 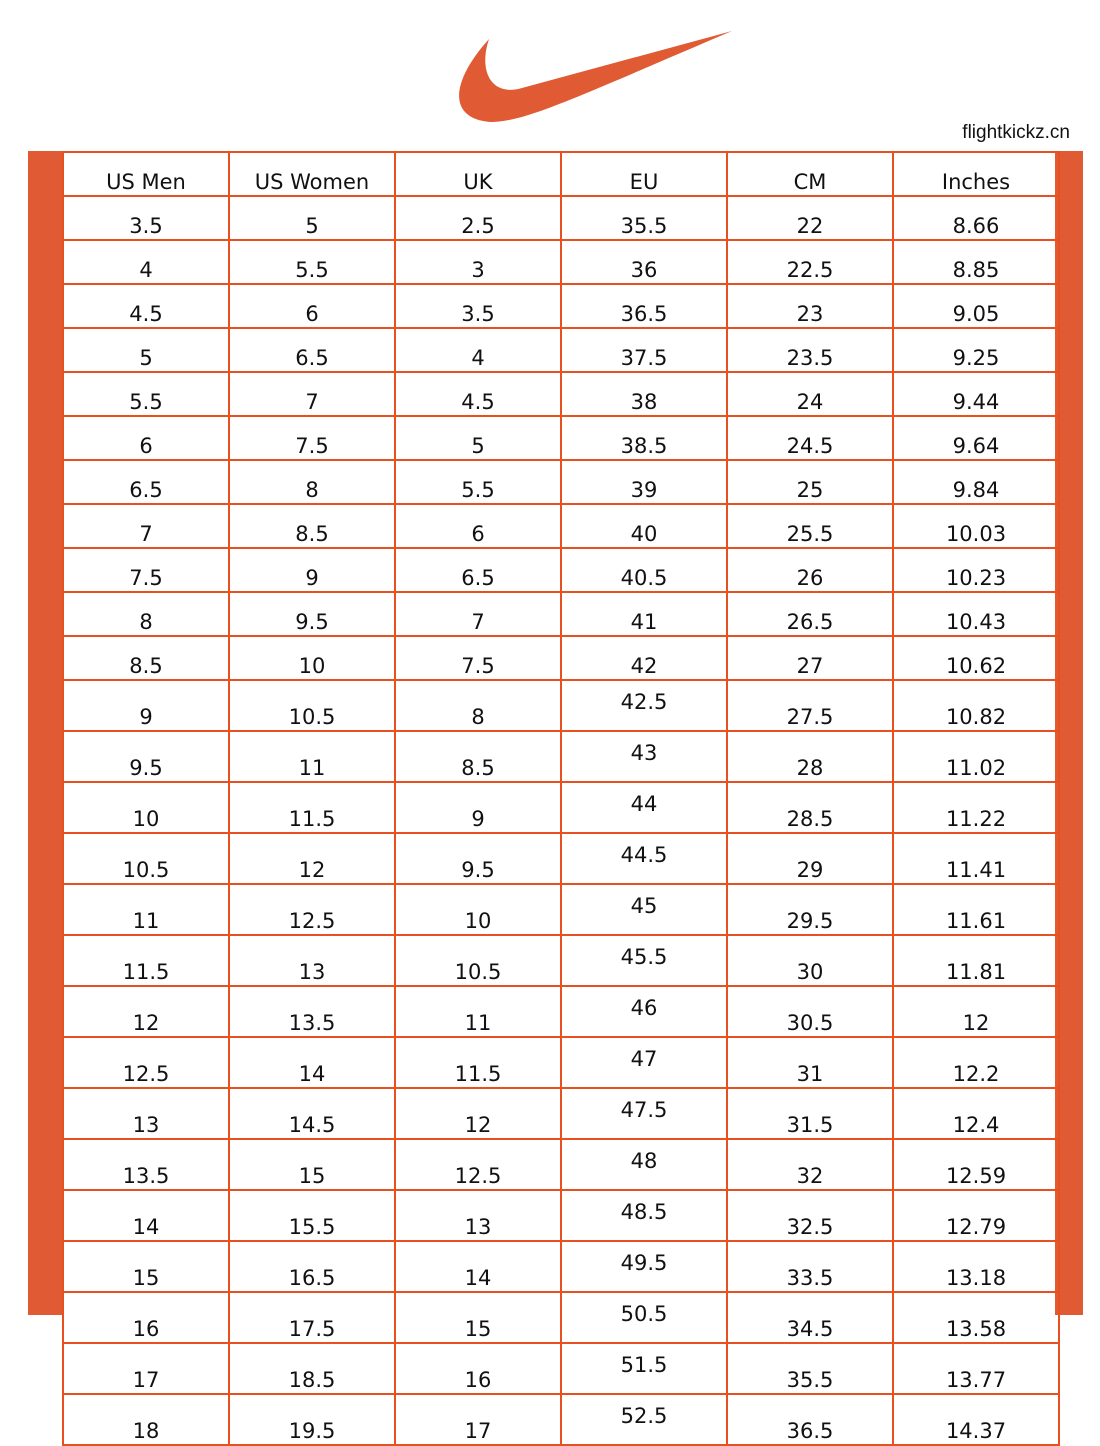 What do you see at coordinates (146, 438) in the screenshot?
I see `table-cell: 6` at bounding box center [146, 438].